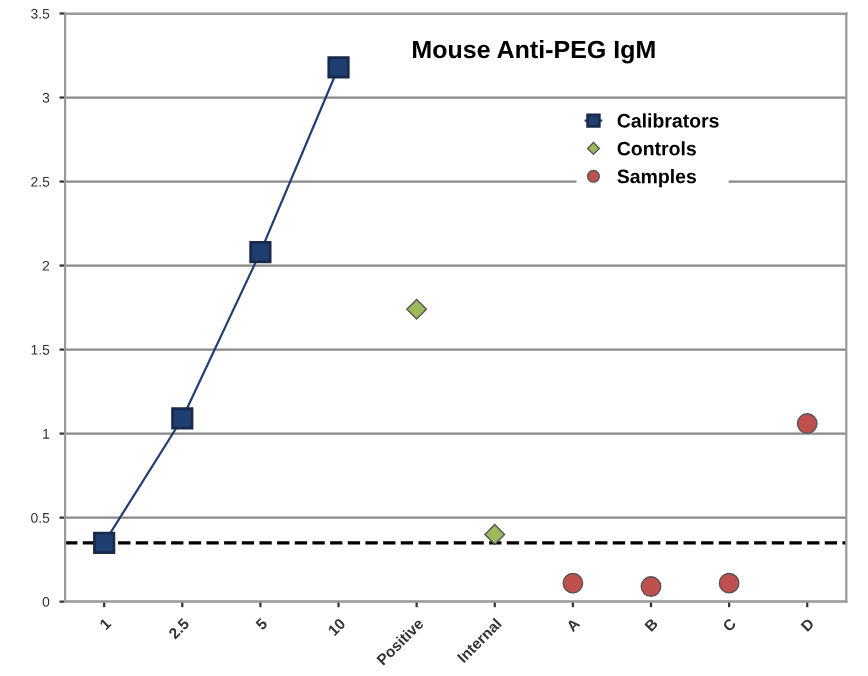 This screenshot has height=676, width=868. I want to click on legend-label: Samples, so click(656, 178).